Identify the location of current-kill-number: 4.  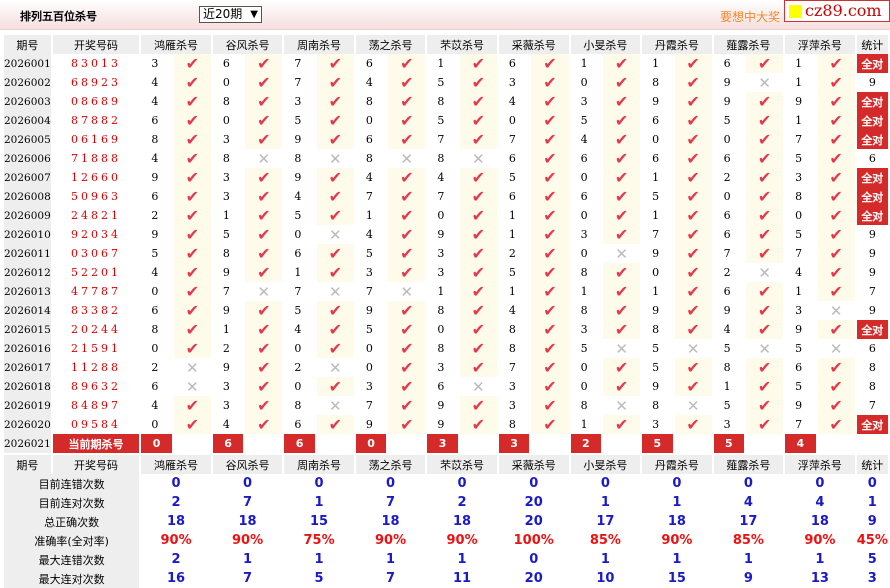
(800, 443).